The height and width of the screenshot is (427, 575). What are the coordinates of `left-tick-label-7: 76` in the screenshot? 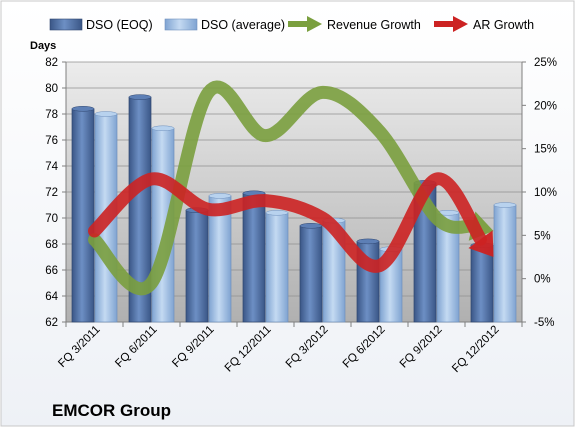 It's located at (51, 141).